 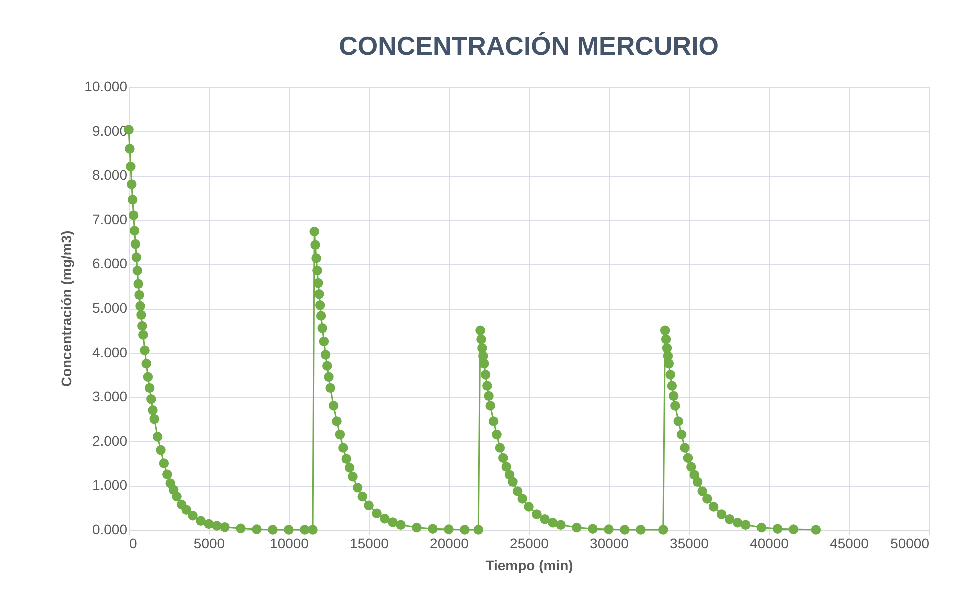 What do you see at coordinates (610, 544) in the screenshot?
I see `x-tick-label: 30000` at bounding box center [610, 544].